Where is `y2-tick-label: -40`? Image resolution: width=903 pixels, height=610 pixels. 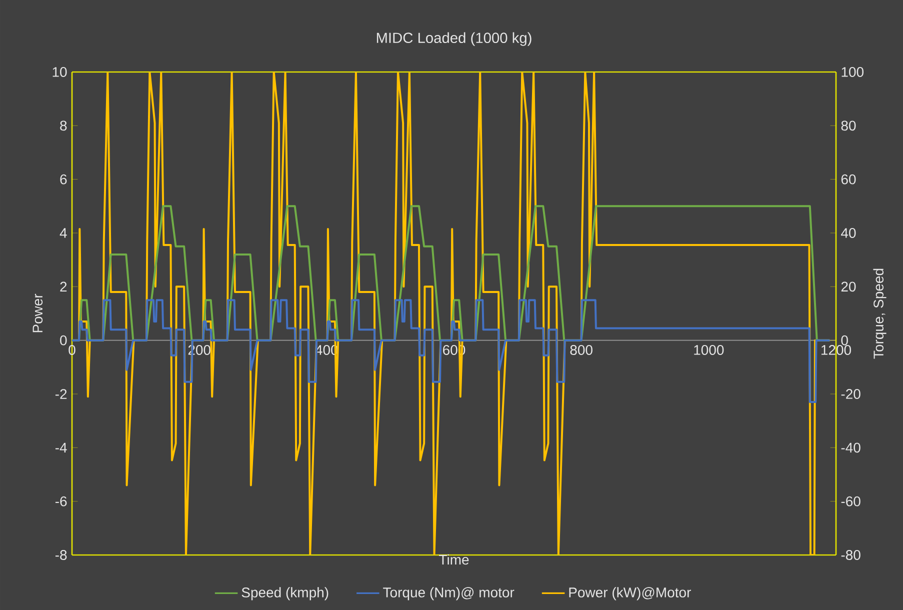
y2-tick-label: -40 is located at coordinates (850, 447).